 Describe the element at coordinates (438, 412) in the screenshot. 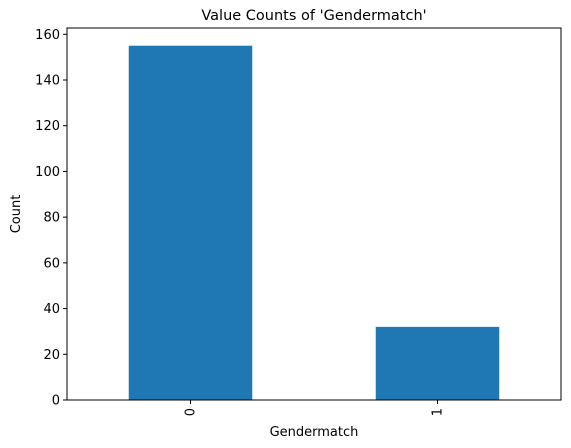

I see `x-tick-label: 1` at that location.